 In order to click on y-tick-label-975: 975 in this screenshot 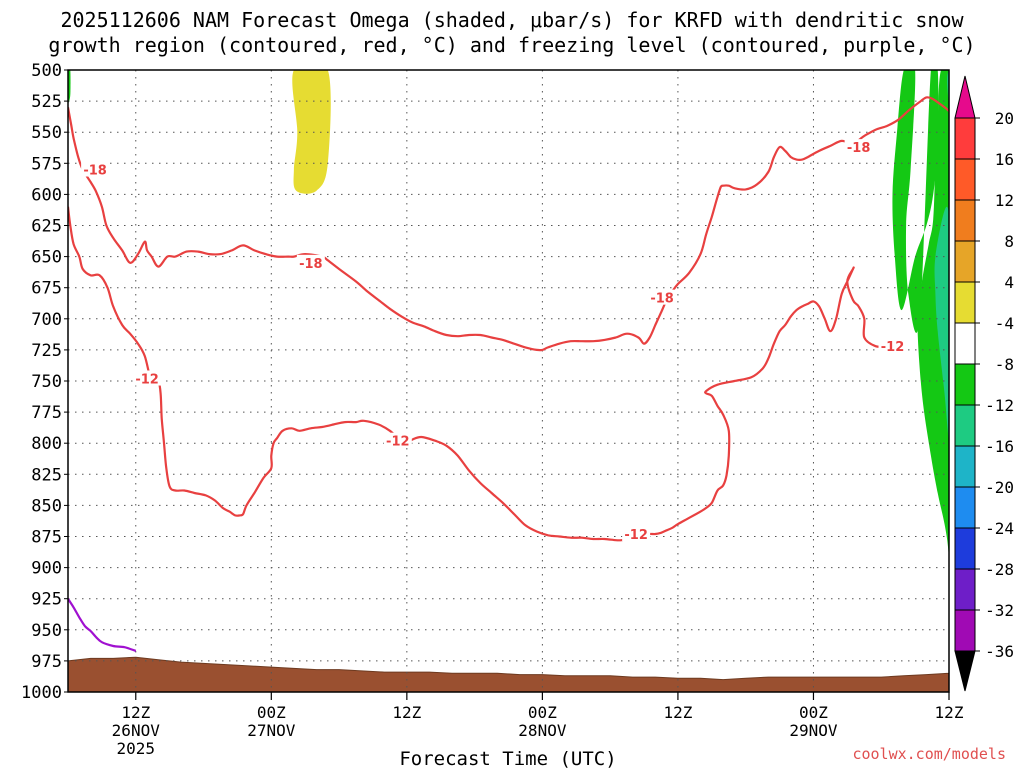, I will do `click(46, 662)`.